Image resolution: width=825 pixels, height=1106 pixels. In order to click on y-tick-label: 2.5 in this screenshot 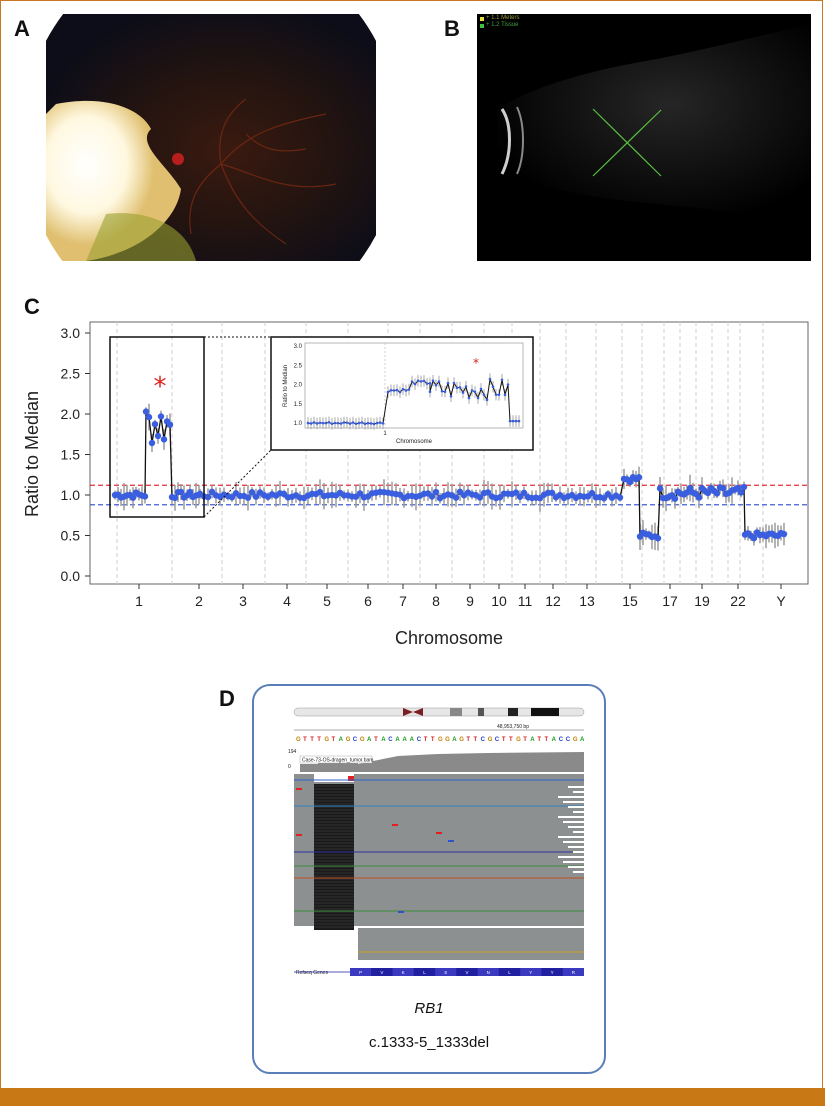, I will do `click(71, 374)`.